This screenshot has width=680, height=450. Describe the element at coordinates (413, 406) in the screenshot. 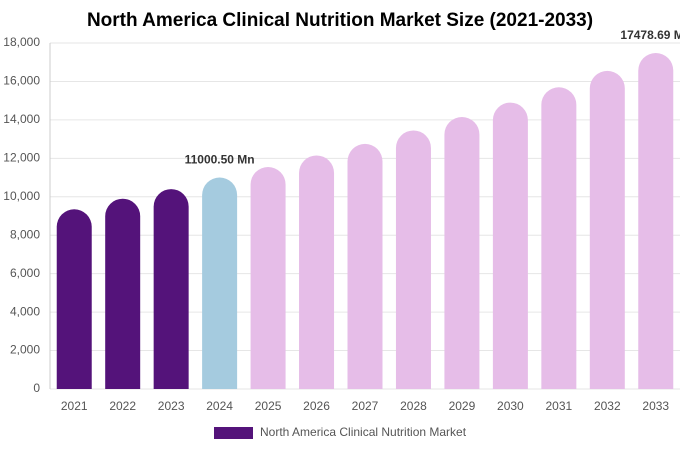

I see `x-tick-label: 2028` at that location.